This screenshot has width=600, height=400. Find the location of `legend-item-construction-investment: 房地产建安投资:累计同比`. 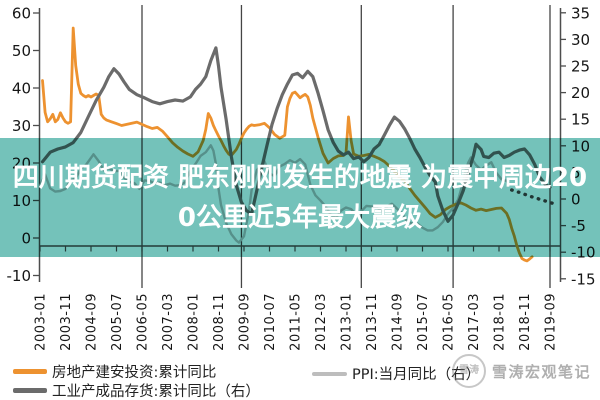

legend-item-construction-investment: 房地产建安投资:累计同比 is located at coordinates (114, 371).